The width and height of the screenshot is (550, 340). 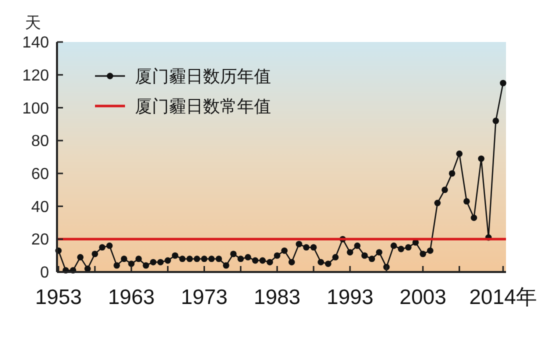 What do you see at coordinates (40, 207) in the screenshot?
I see `y-tick-label: 40` at bounding box center [40, 207].